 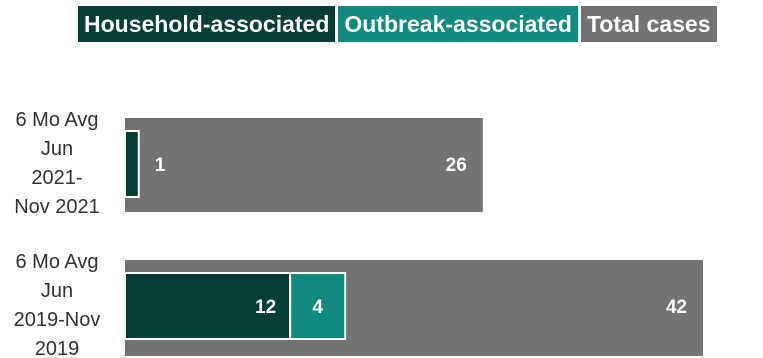 I want to click on legend-household: Household-associated, so click(x=207, y=24).